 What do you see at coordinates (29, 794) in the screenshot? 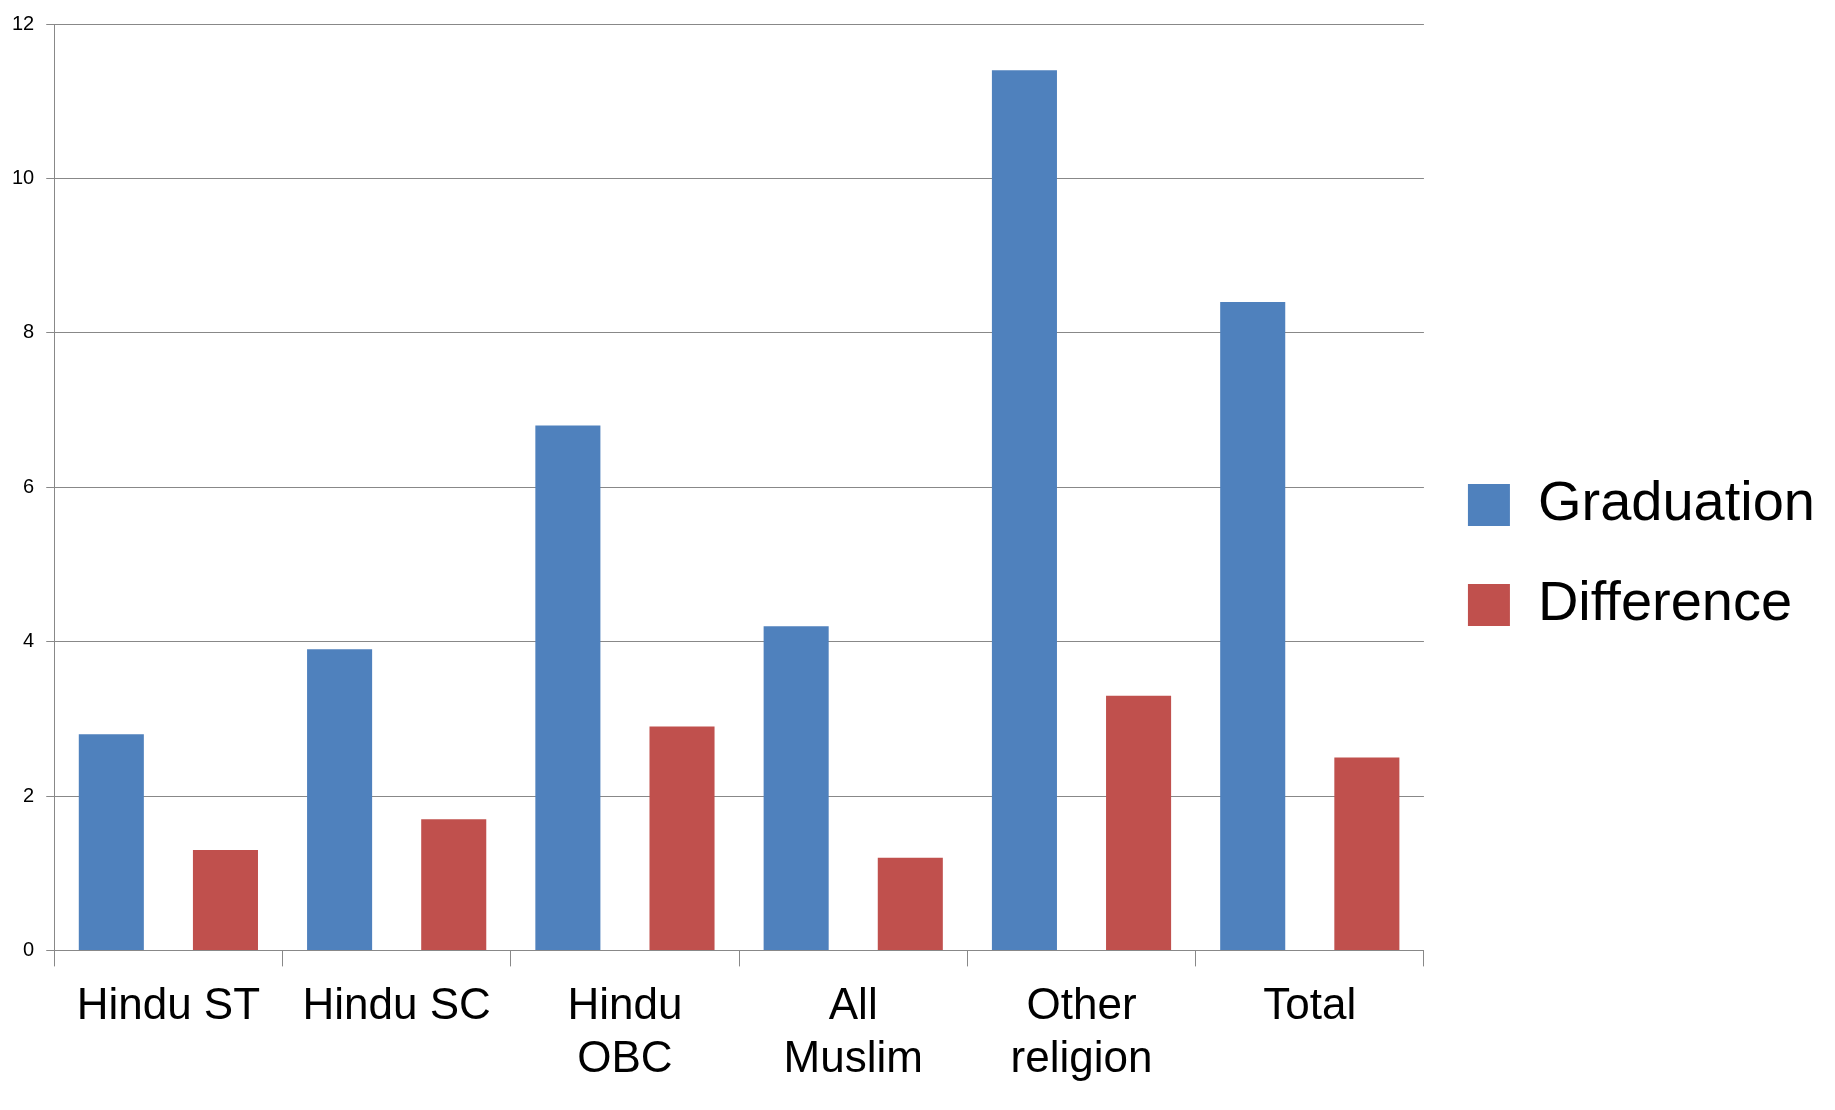
I see `y-tick-label: 2` at bounding box center [29, 794].